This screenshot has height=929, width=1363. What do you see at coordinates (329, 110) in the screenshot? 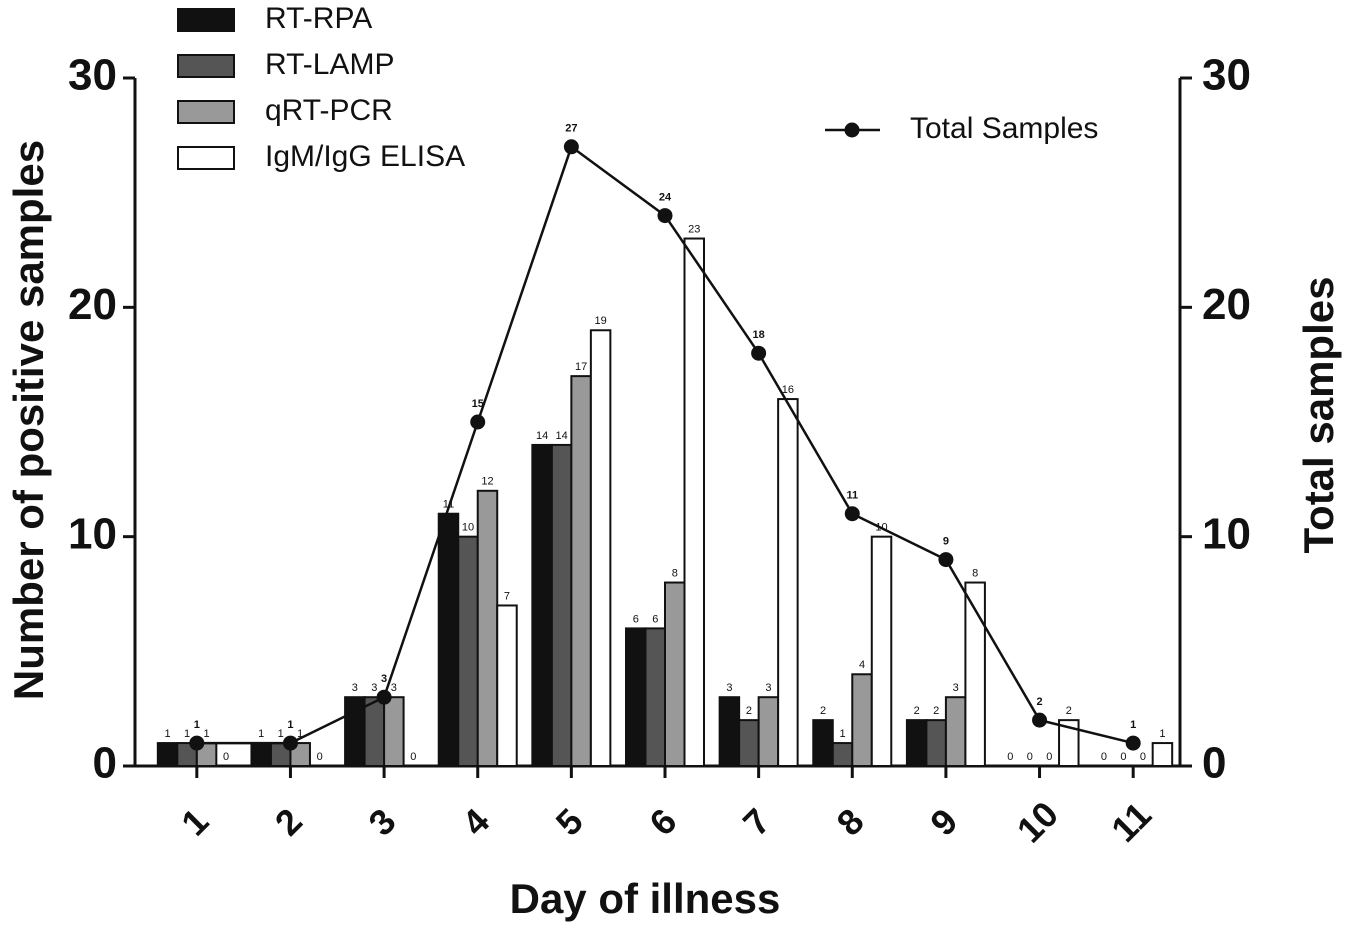
I see `legend-label: qRT-PCR` at bounding box center [329, 110].